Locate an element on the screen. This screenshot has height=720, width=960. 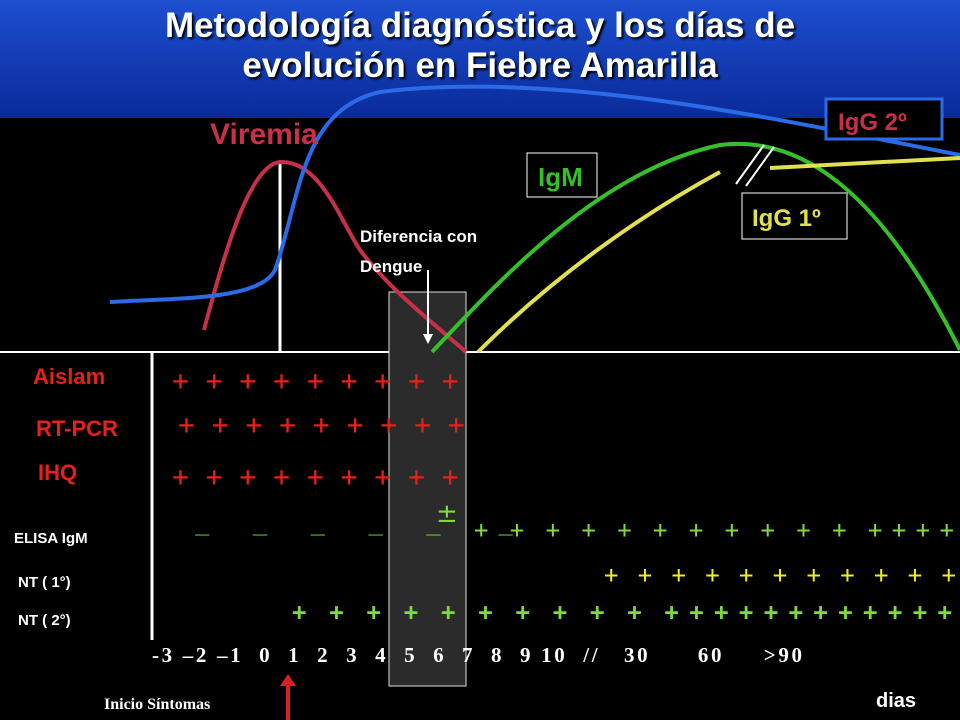
igg1-label: IgG 1º is located at coordinates (786, 218).